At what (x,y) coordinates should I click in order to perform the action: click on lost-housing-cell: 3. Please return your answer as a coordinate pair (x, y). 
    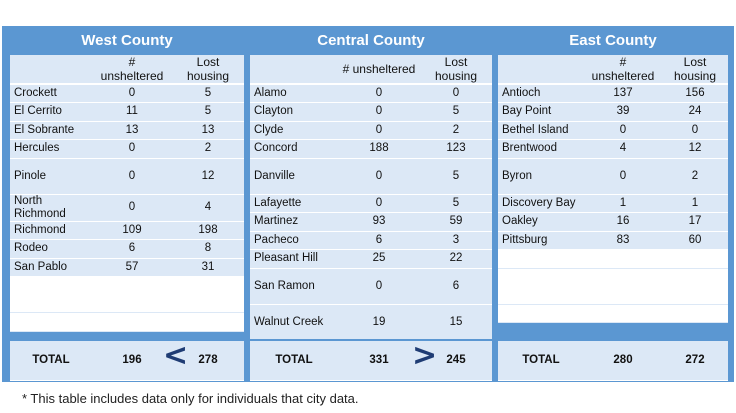
    Looking at the image, I should click on (456, 240).